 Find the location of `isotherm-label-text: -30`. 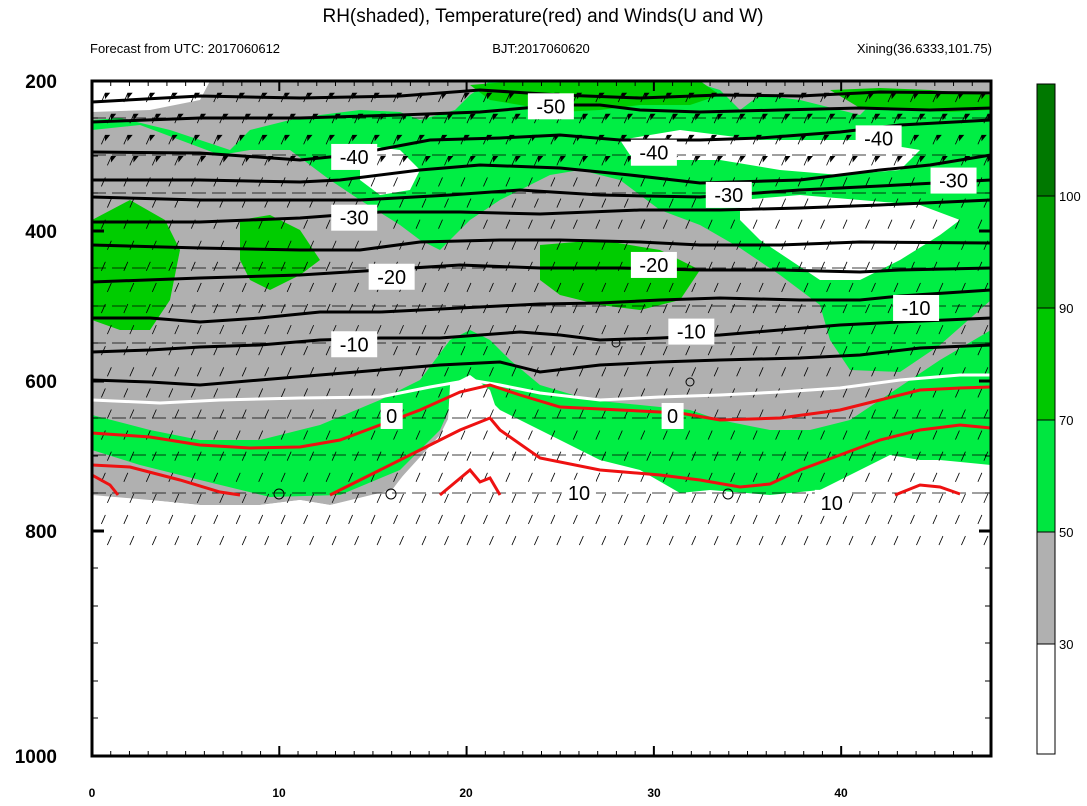

isotherm-label-text: -30 is located at coordinates (728, 196).